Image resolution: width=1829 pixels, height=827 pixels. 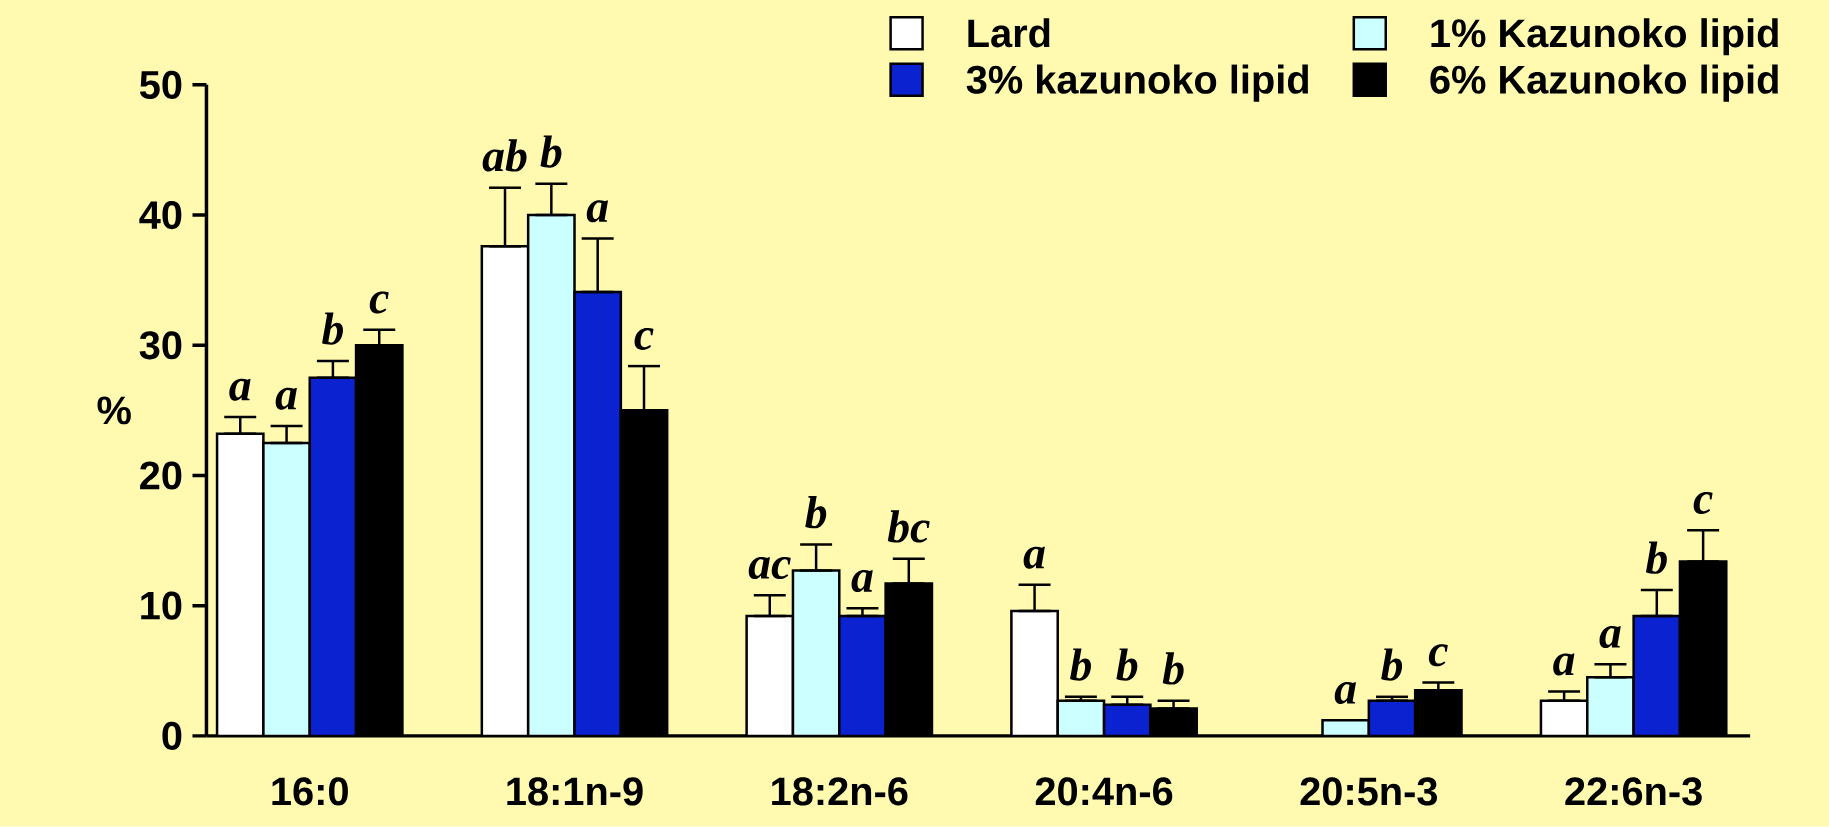 I want to click on y-tick-label: 30, so click(x=160, y=345).